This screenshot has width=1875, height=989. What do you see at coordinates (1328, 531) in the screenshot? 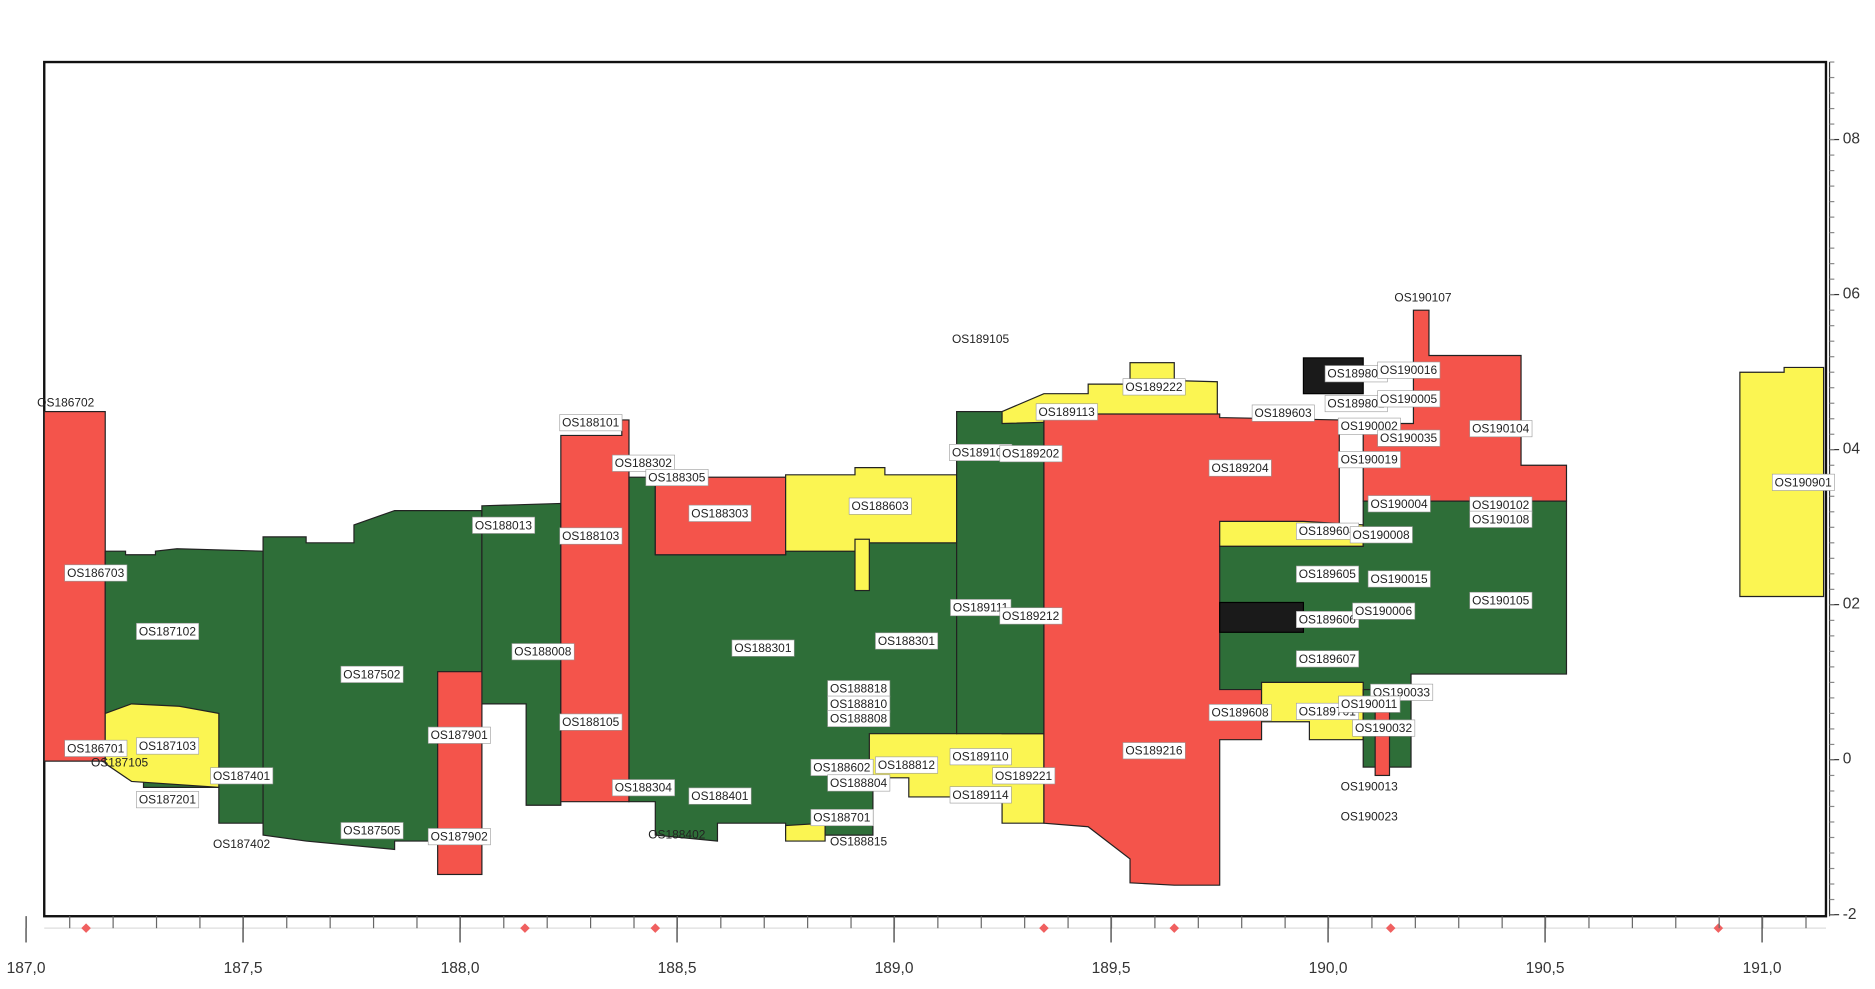
I see `annotation: OS189604` at bounding box center [1328, 531].